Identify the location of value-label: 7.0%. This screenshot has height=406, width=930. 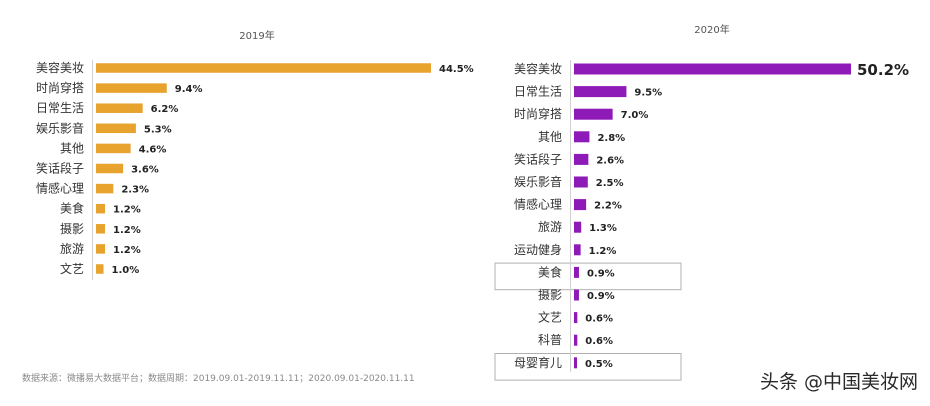
(635, 115).